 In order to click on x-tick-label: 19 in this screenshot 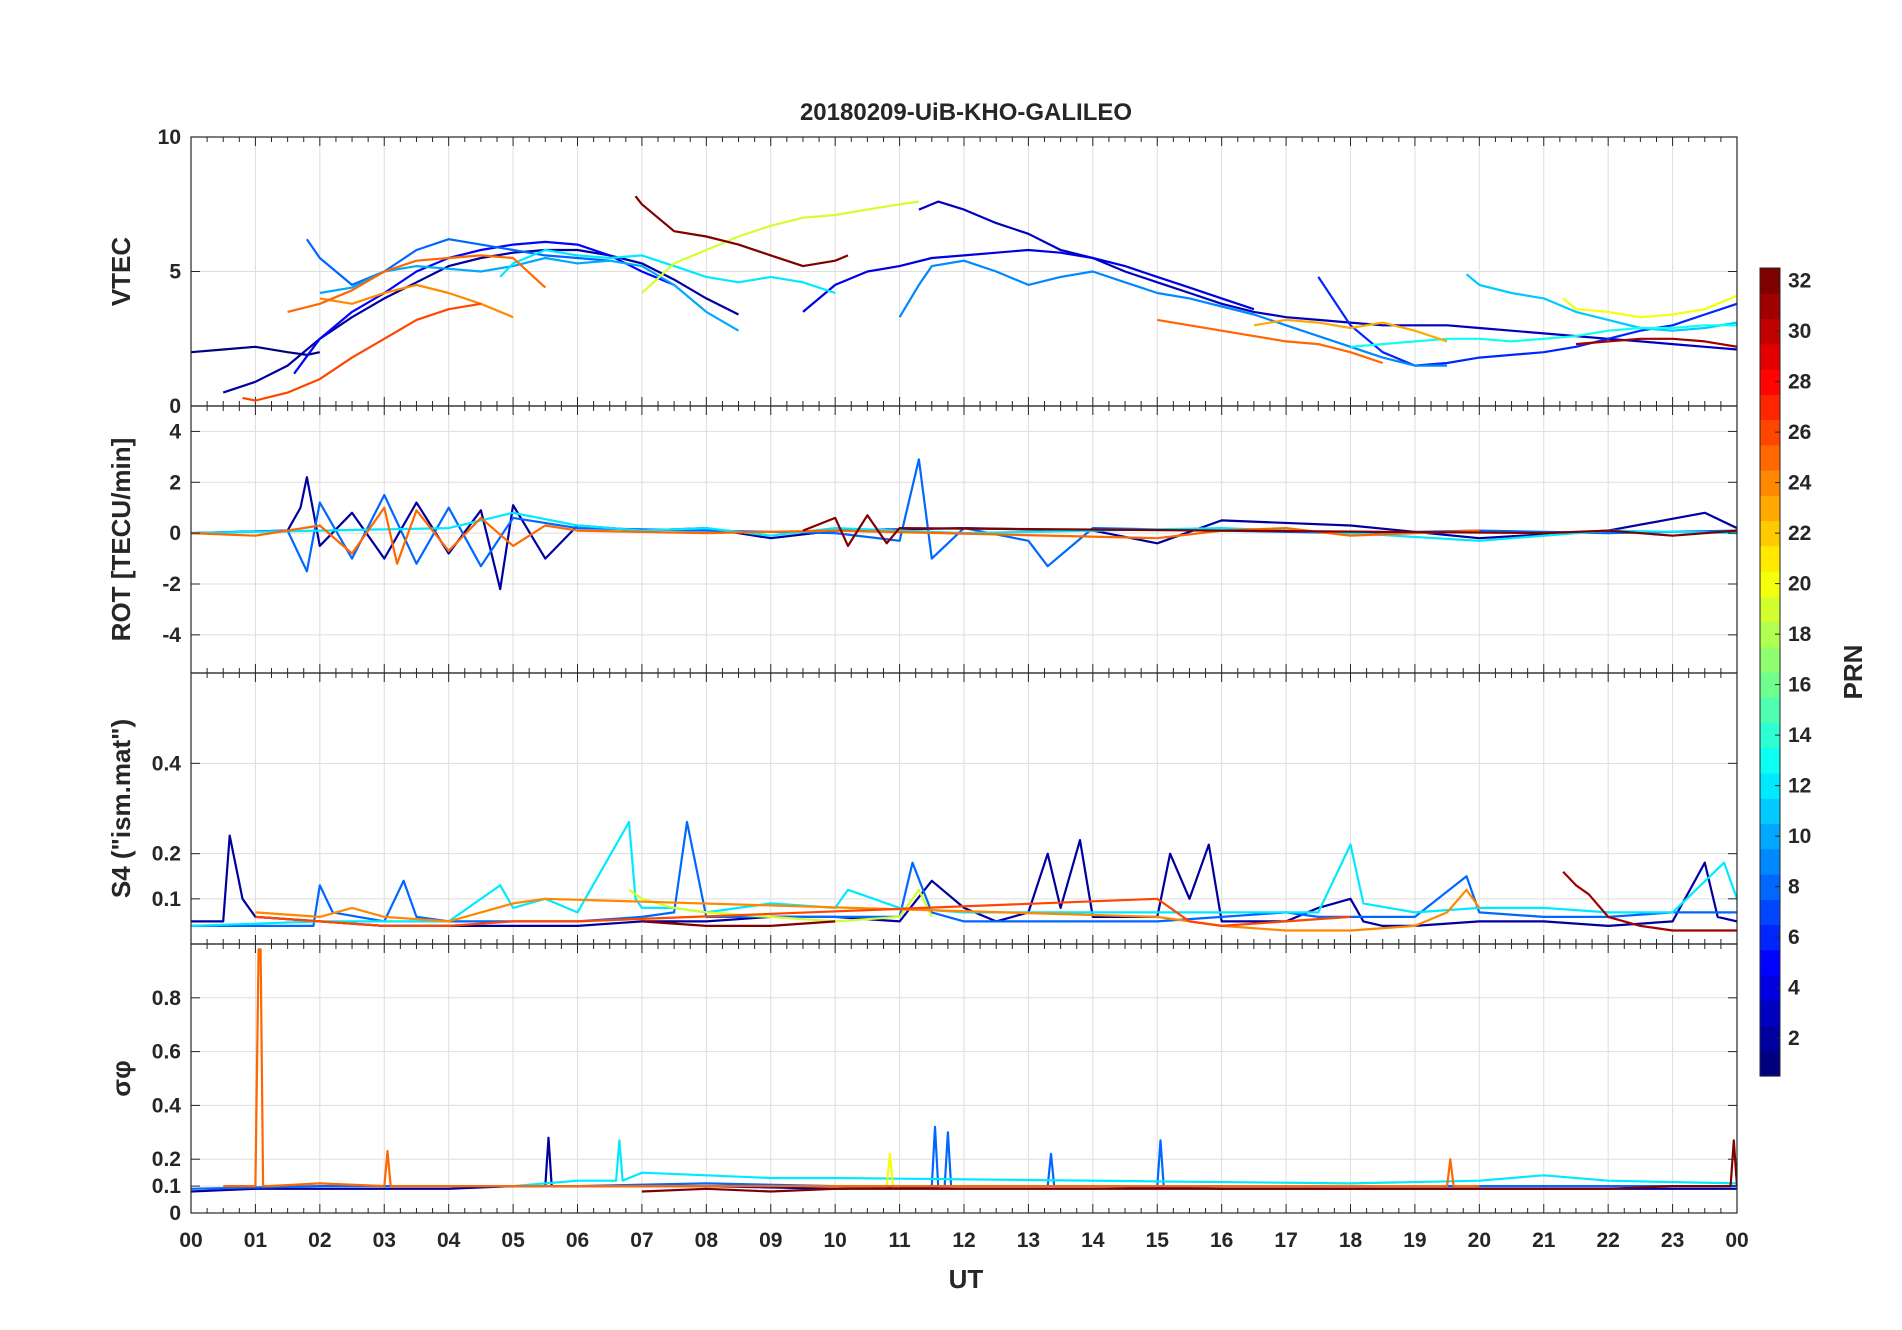, I will do `click(1414, 1240)`.